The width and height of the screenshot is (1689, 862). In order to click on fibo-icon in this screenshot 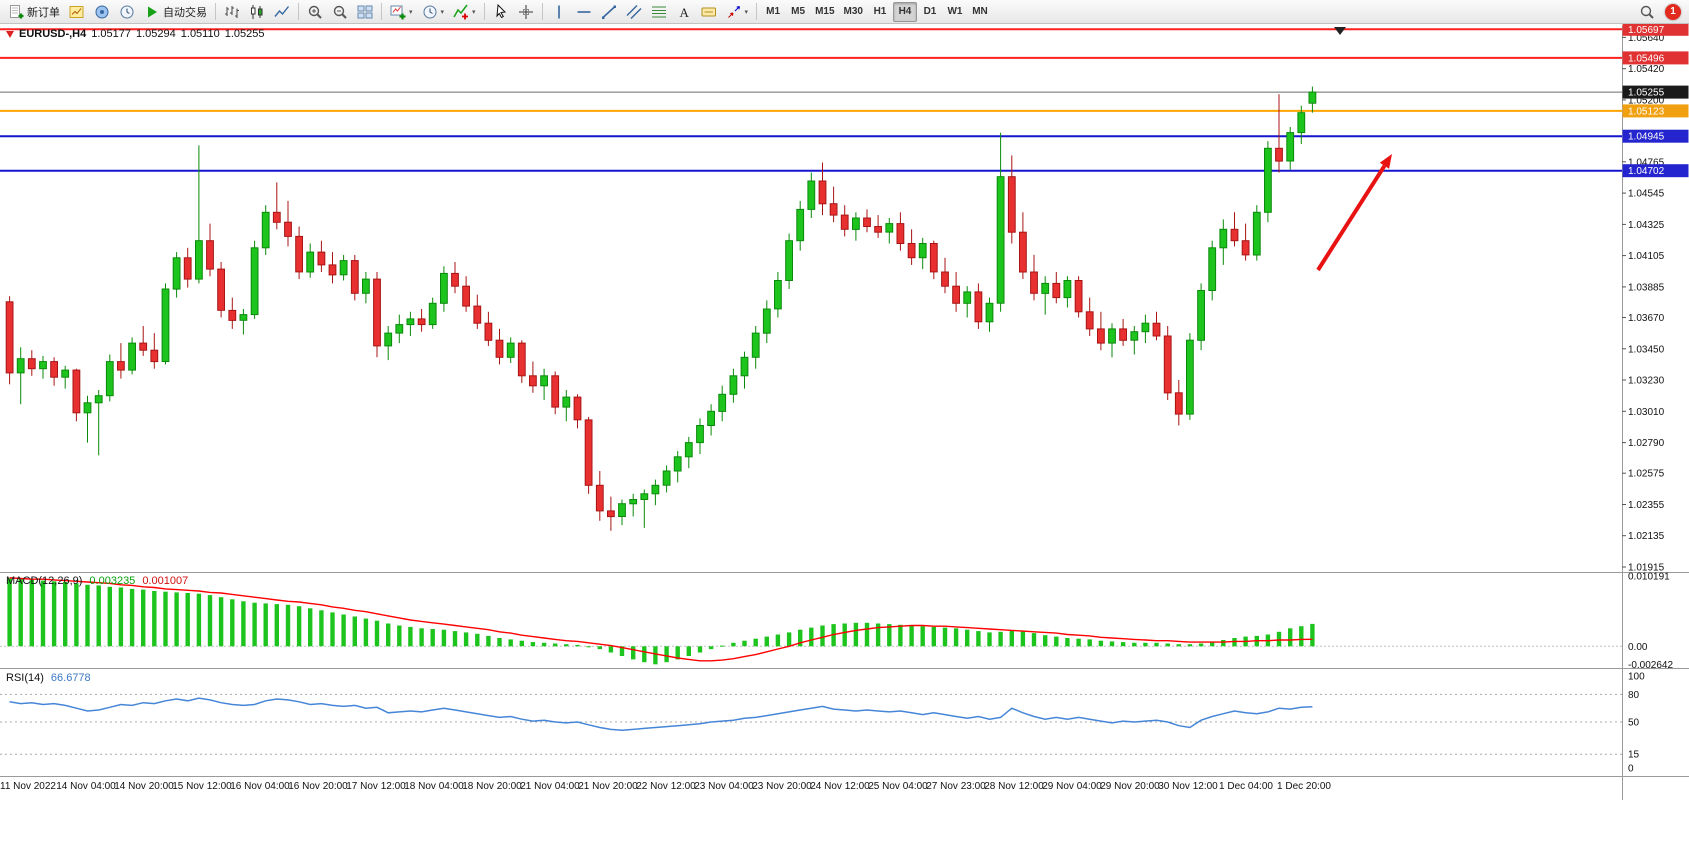, I will do `click(659, 12)`.